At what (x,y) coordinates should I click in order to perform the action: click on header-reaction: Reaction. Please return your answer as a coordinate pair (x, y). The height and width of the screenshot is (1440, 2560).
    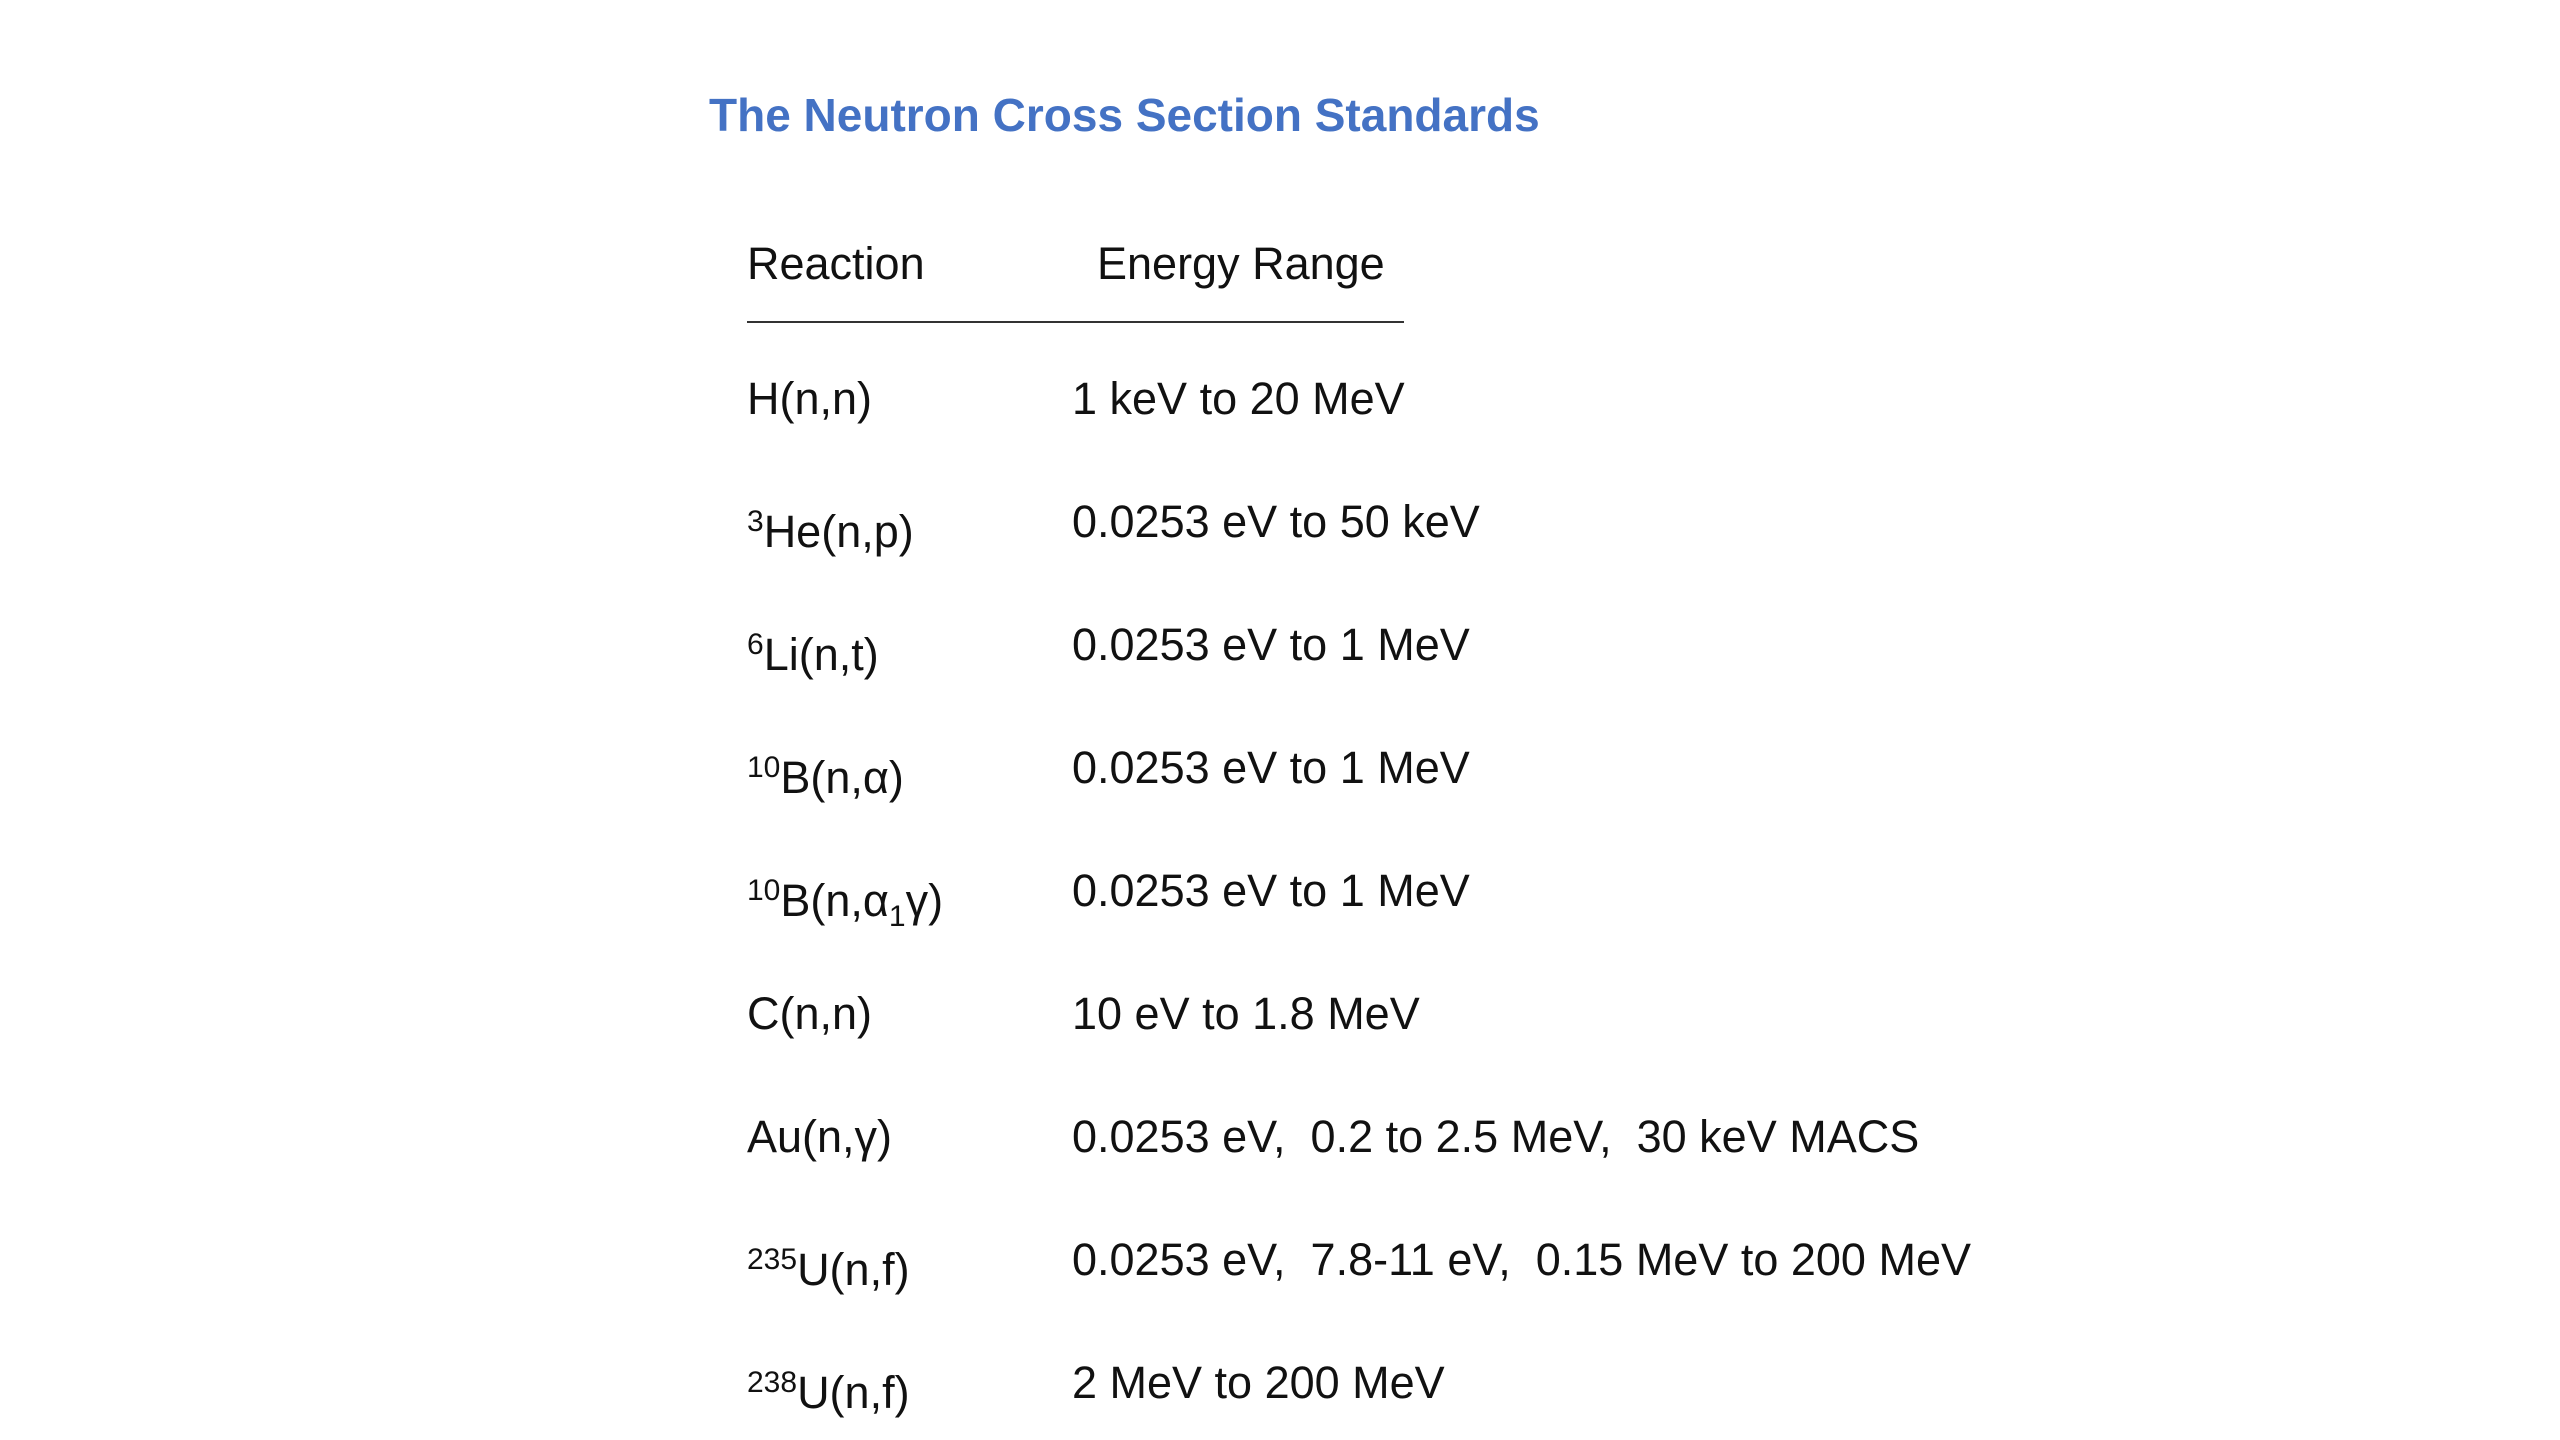
    Looking at the image, I should click on (836, 263).